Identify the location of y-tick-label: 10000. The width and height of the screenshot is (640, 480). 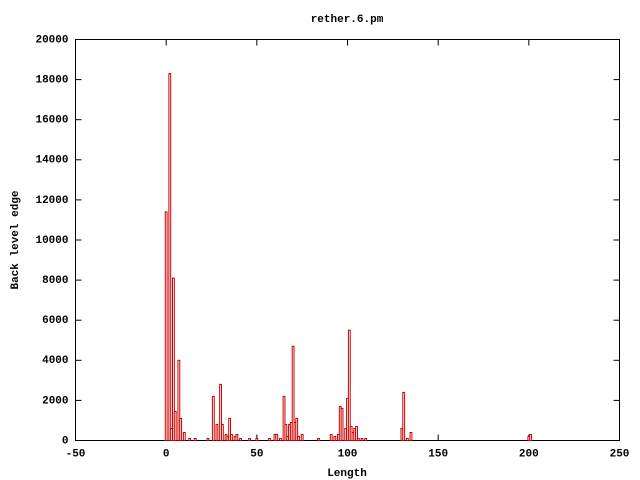
(51, 241).